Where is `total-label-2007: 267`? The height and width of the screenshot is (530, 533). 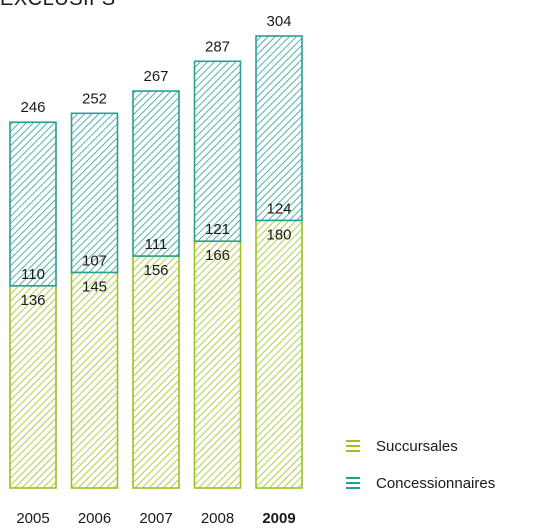 total-label-2007: 267 is located at coordinates (155, 76).